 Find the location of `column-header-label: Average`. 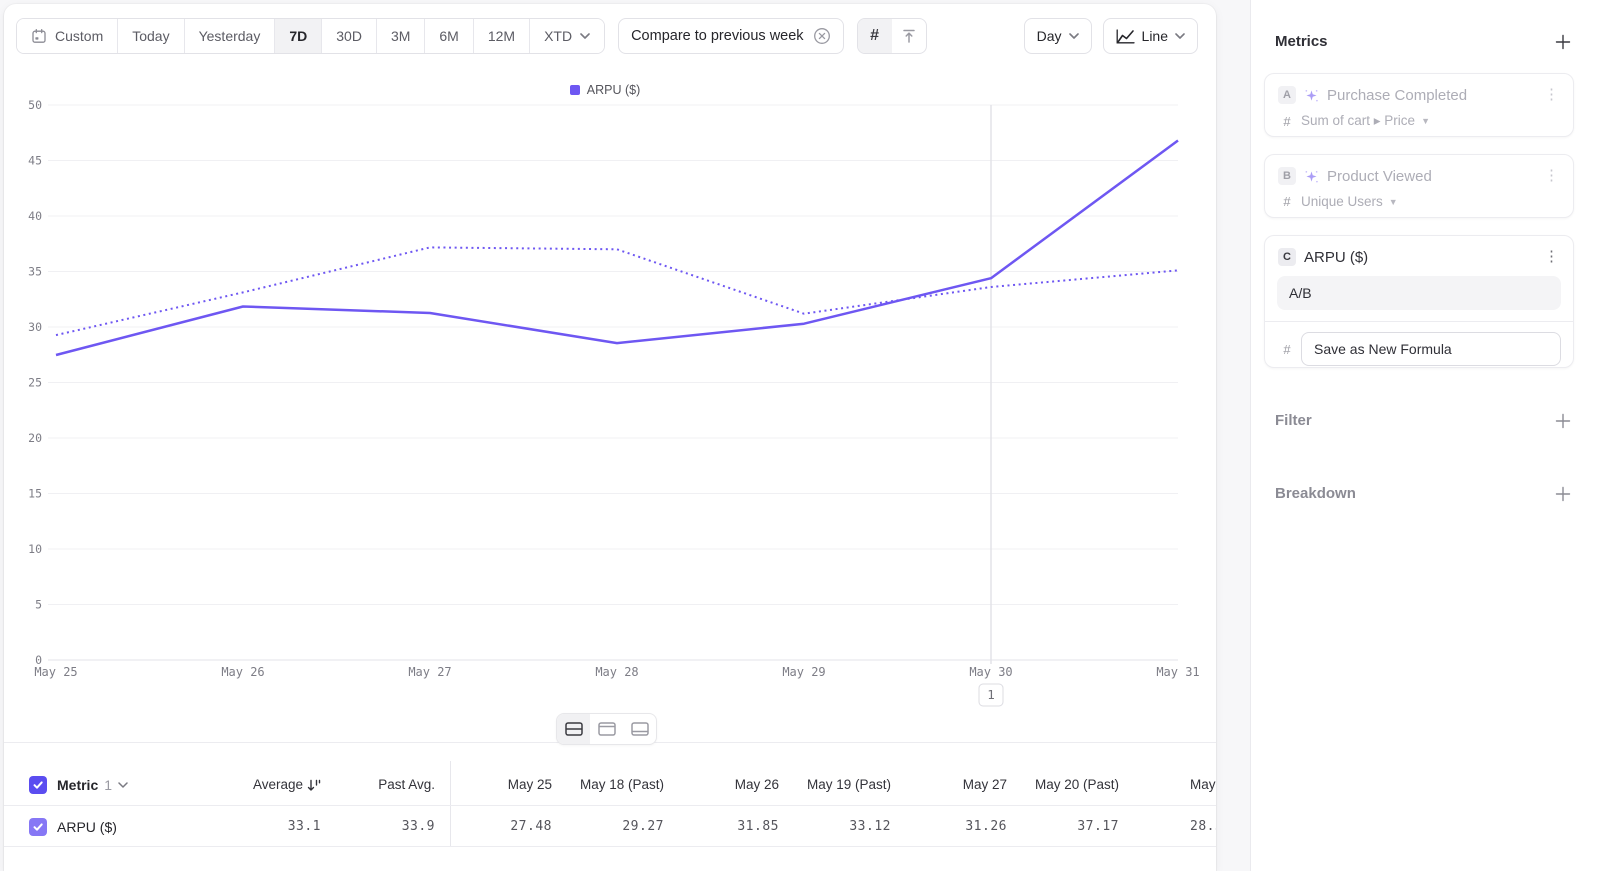

column-header-label: Average is located at coordinates (277, 784).